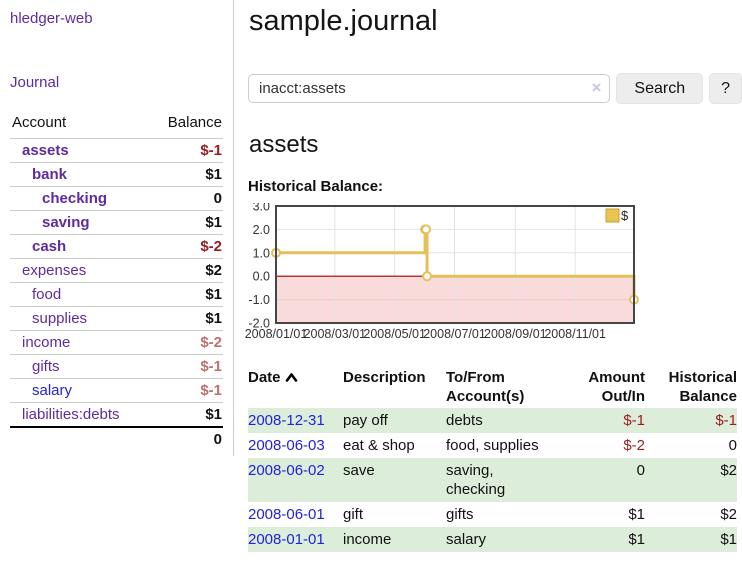 The width and height of the screenshot is (742, 582). What do you see at coordinates (702, 387) in the screenshot?
I see `register-col-balance: Historical Balance` at bounding box center [702, 387].